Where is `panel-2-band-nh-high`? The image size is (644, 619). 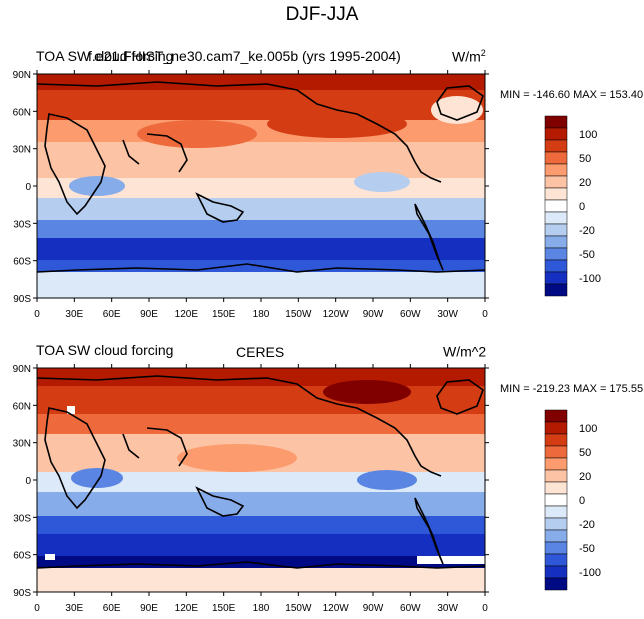 panel-2-band-nh-high is located at coordinates (261, 400).